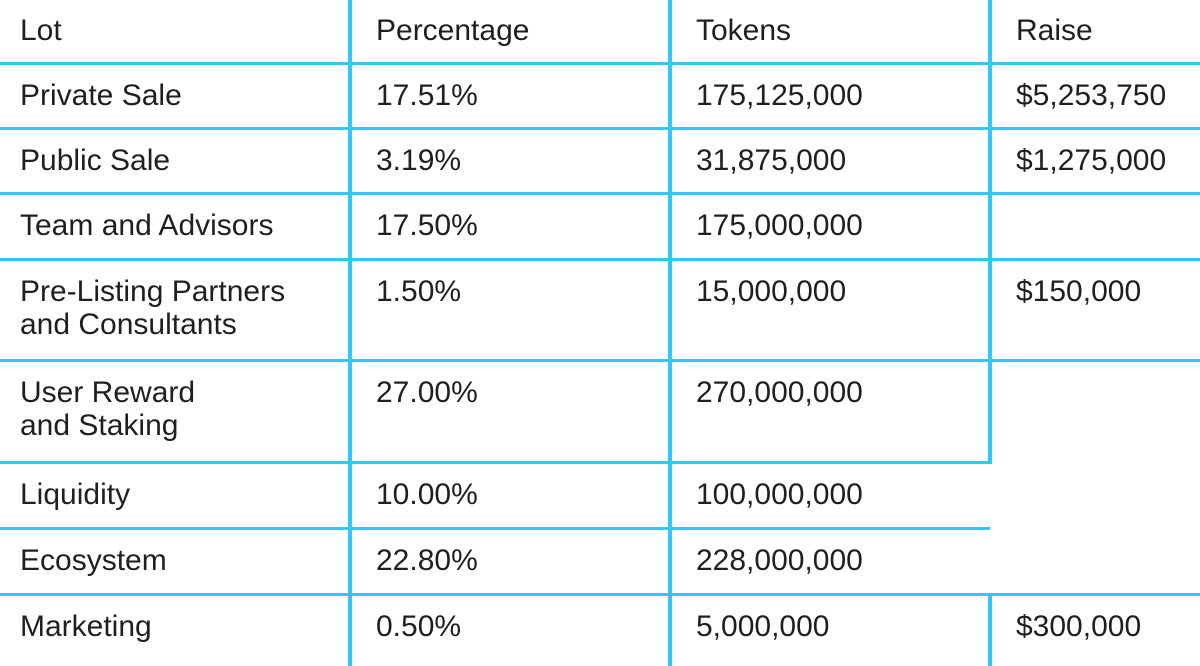 The height and width of the screenshot is (666, 1200). Describe the element at coordinates (511, 630) in the screenshot. I see `cell-percentage: 0.50%` at that location.